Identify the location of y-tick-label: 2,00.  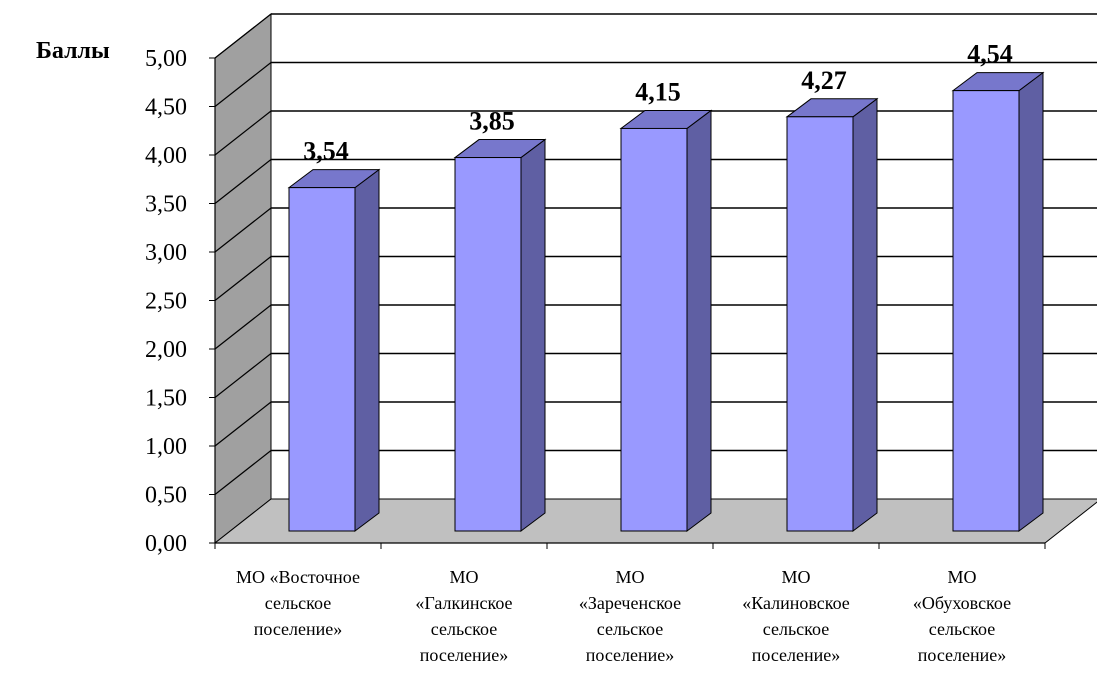
(166, 350).